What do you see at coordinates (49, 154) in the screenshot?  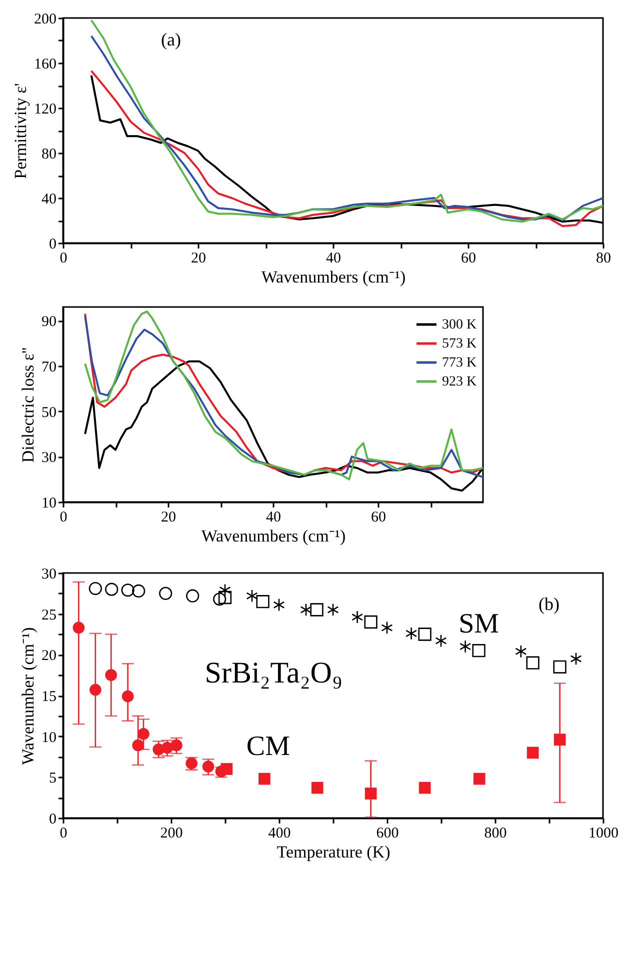 I see `y-tick-label: 80` at bounding box center [49, 154].